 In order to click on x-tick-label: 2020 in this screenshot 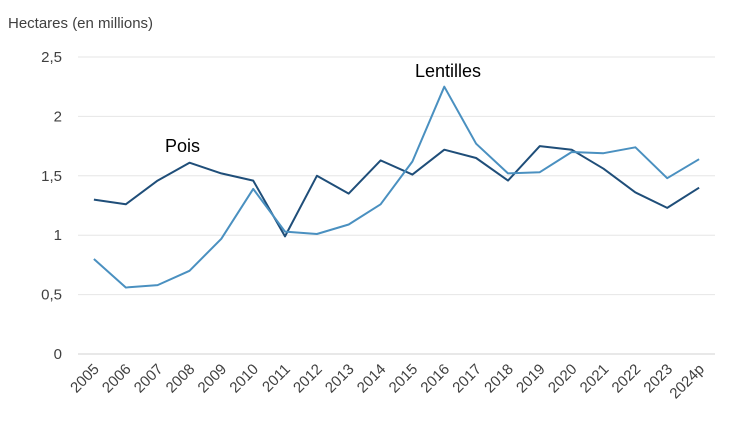, I will do `click(563, 379)`.